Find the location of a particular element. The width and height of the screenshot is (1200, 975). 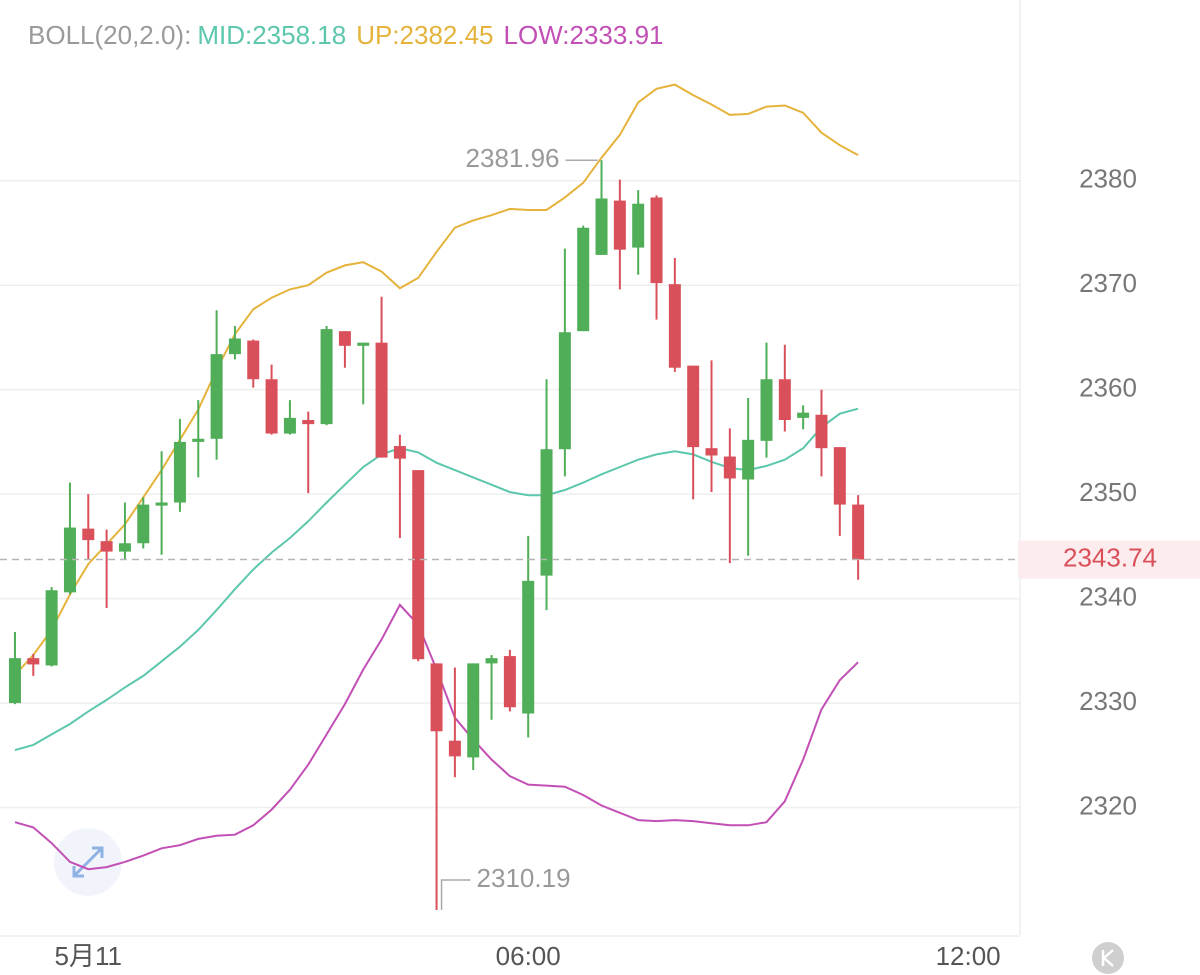

current-price-tag is located at coordinates (1109, 559).